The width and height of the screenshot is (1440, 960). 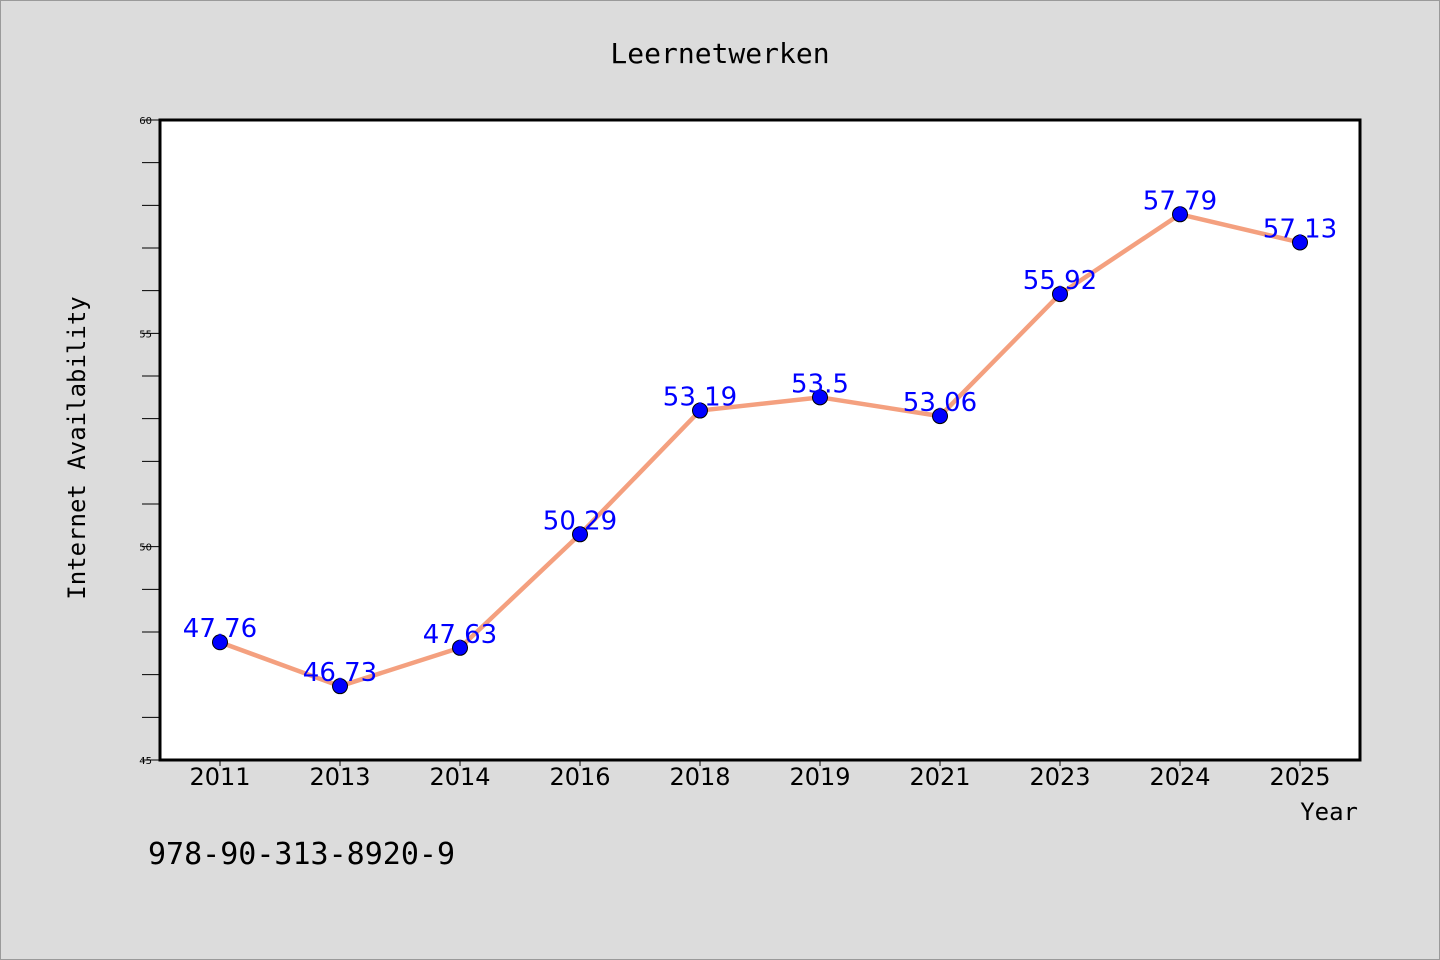 What do you see at coordinates (700, 398) in the screenshot?
I see `data-label: 53.19` at bounding box center [700, 398].